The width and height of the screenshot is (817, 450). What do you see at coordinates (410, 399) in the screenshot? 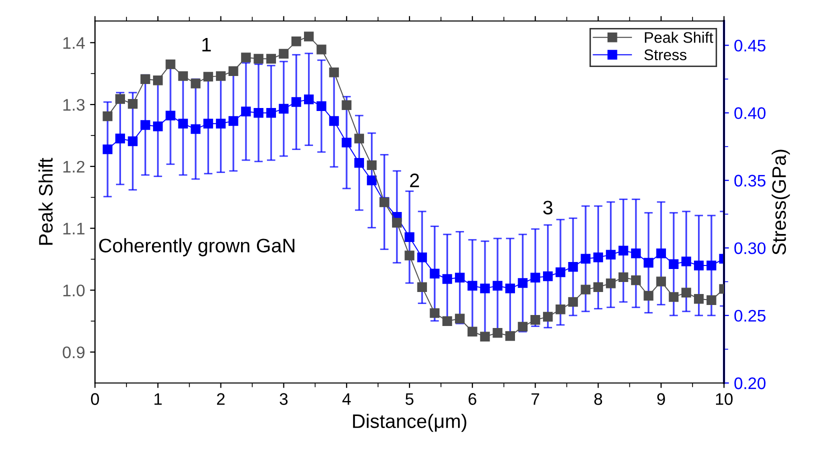
I see `x-tick-label: 5` at bounding box center [410, 399].